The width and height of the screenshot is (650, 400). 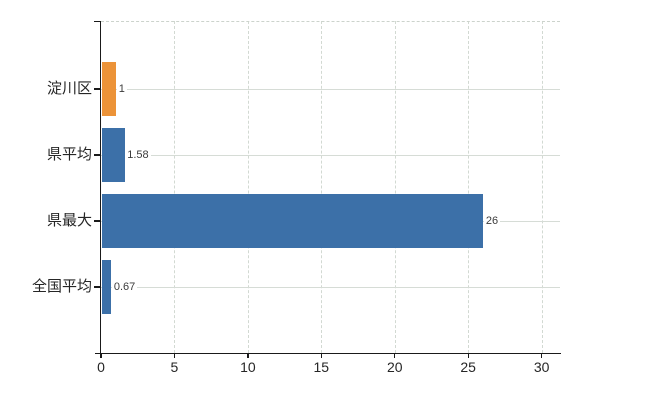 I want to click on x-tick-label-0: 0, so click(x=101, y=367).